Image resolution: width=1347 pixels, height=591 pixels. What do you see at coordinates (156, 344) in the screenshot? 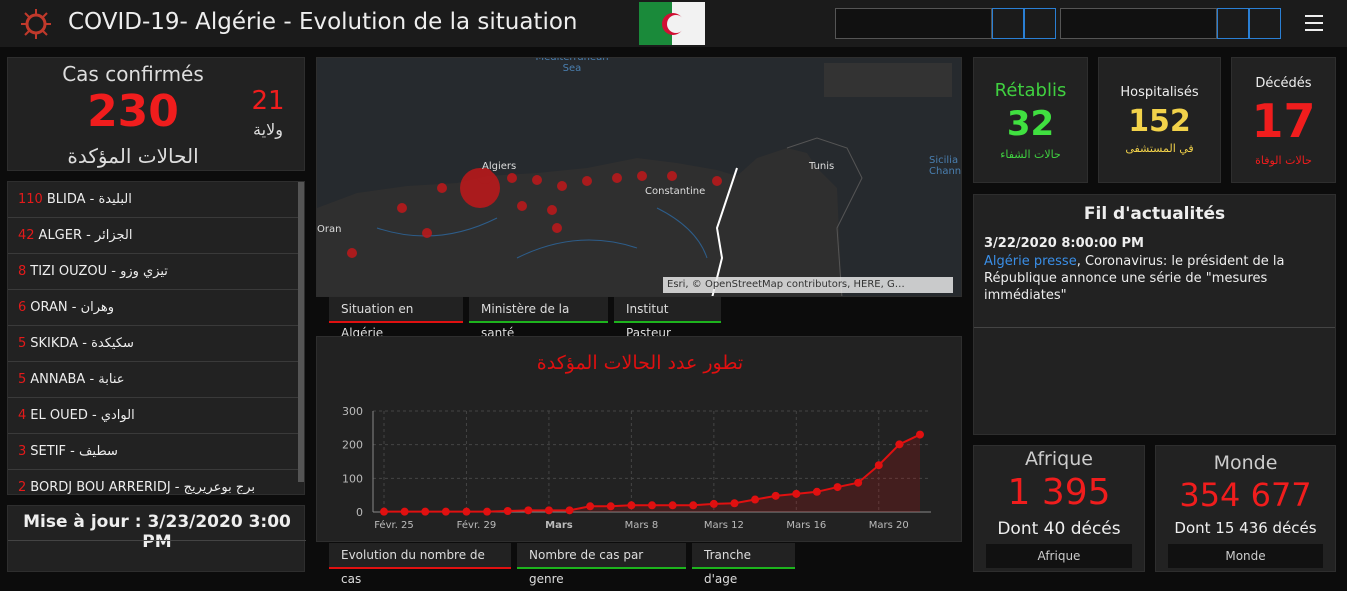
I see `province-row: 5 SKIKDA - سكيكدة` at bounding box center [156, 344].